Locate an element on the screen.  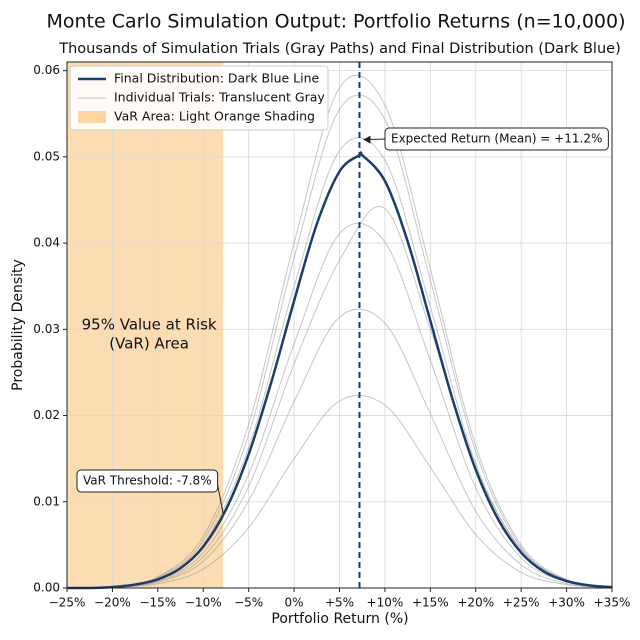
y-tick-label: 0.02 is located at coordinates (46, 415).